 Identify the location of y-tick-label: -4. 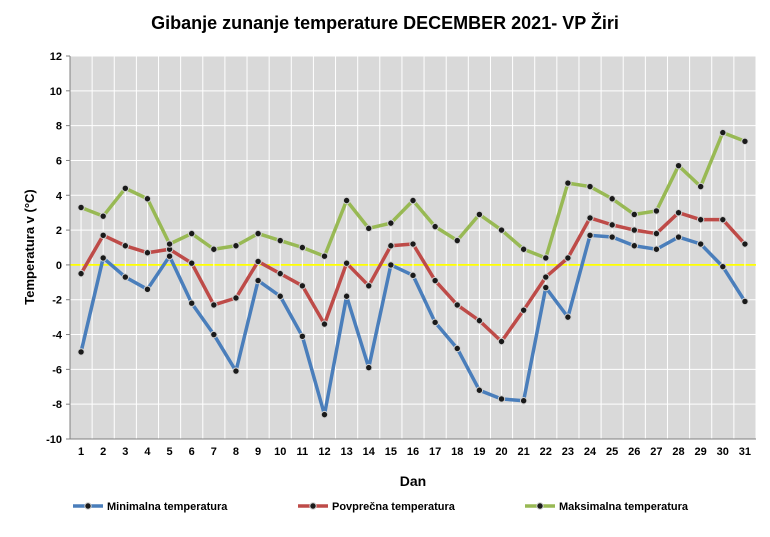
(57, 336).